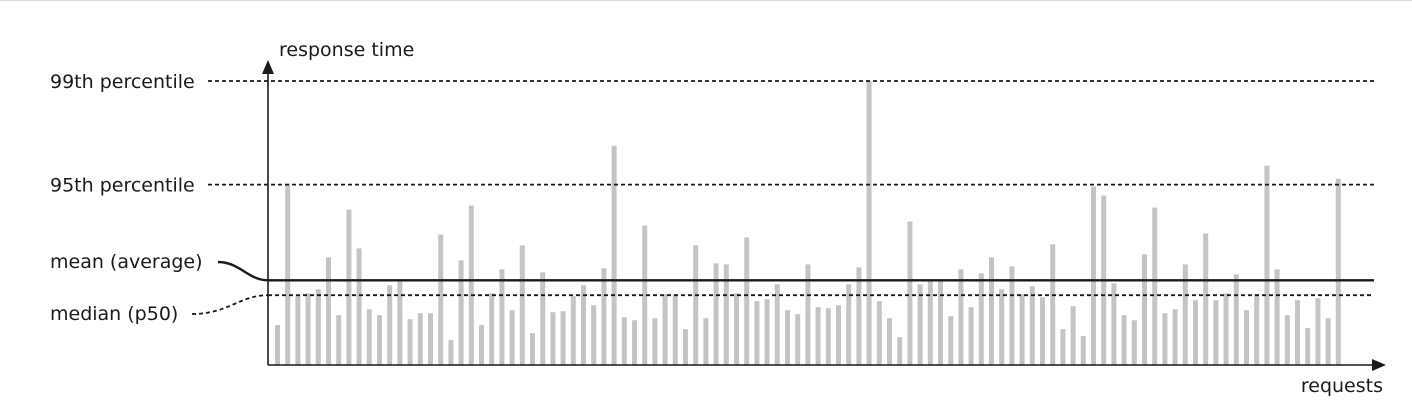 This screenshot has height=420, width=1412. Describe the element at coordinates (1342, 386) in the screenshot. I see `x-axis-label: requests` at that location.